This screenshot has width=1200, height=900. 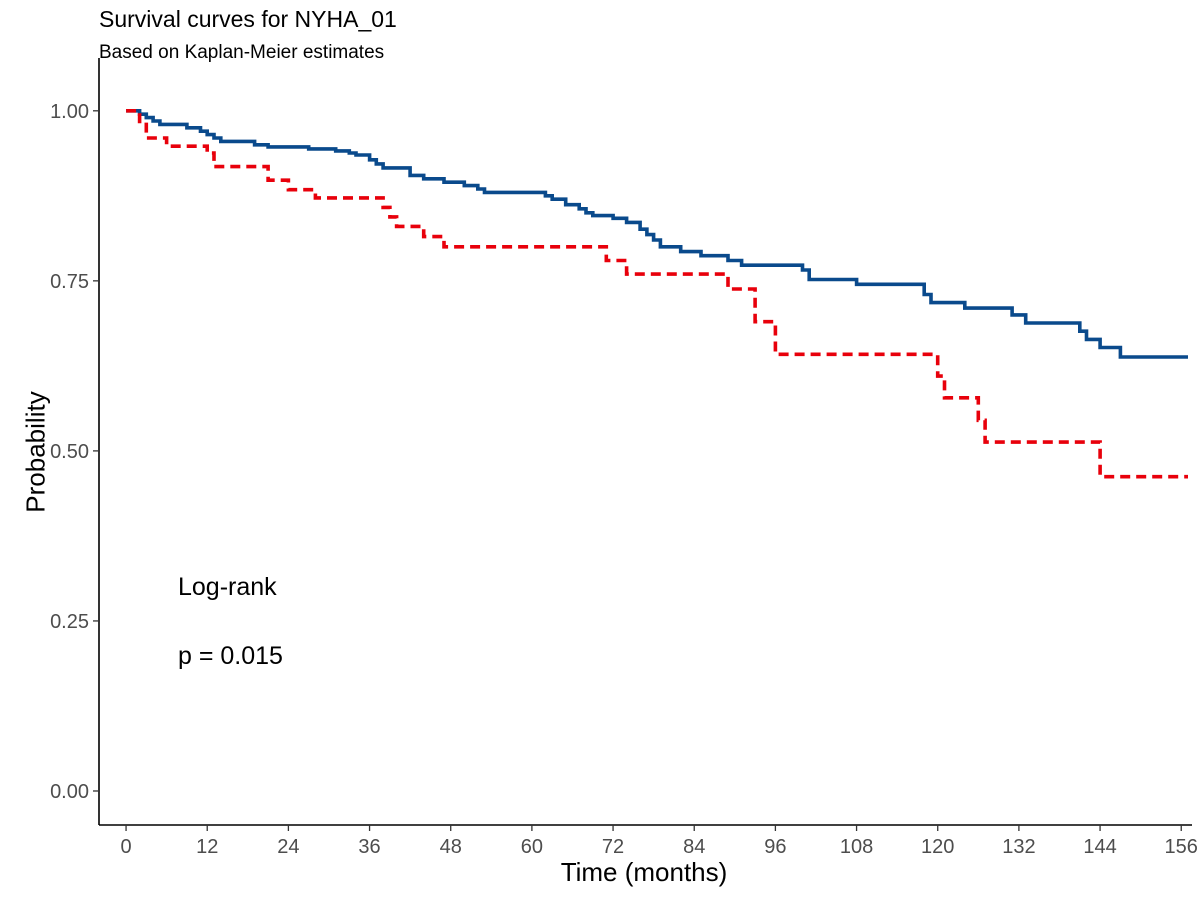 I want to click on x-tick-label: 24, so click(x=288, y=847).